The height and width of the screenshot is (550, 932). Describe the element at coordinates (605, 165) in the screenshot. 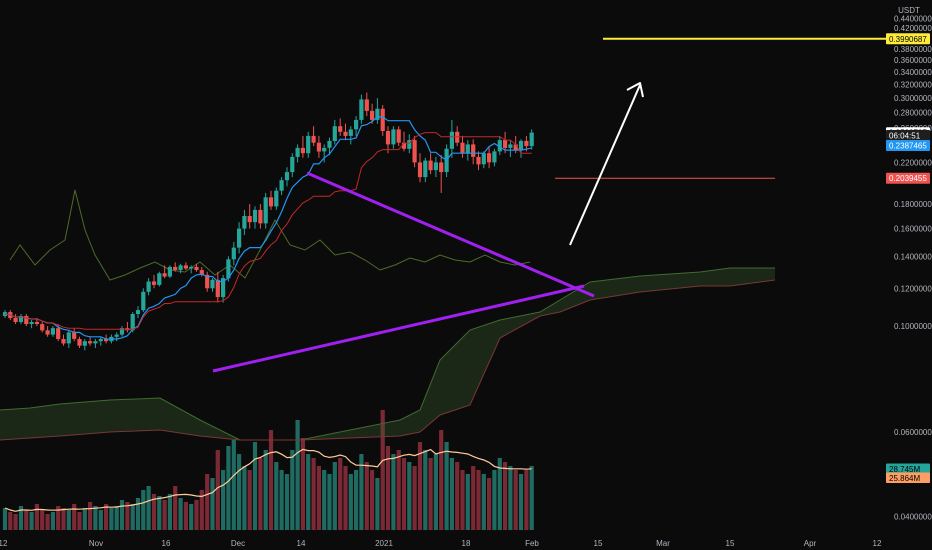

I see `breakout-arrow-shaft` at that location.